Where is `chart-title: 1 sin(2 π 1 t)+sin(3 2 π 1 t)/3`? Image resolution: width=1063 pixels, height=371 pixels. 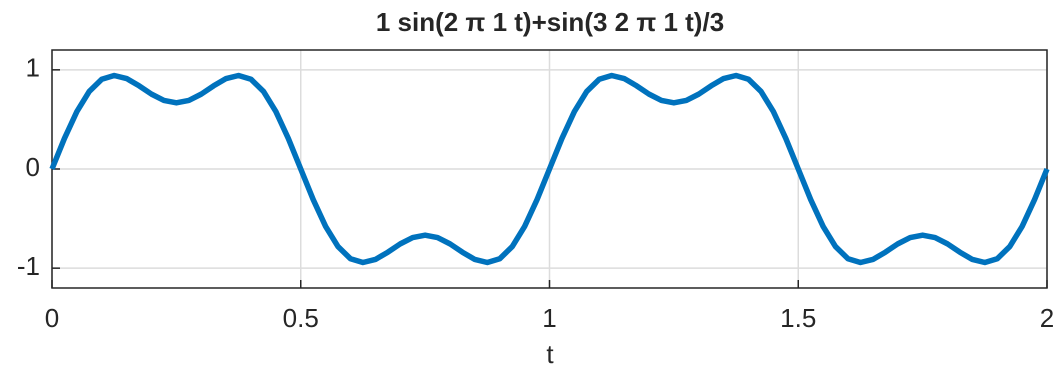 chart-title: 1 sin(2 π 1 t)+sin(3 2 π 1 t)/3 is located at coordinates (550, 22).